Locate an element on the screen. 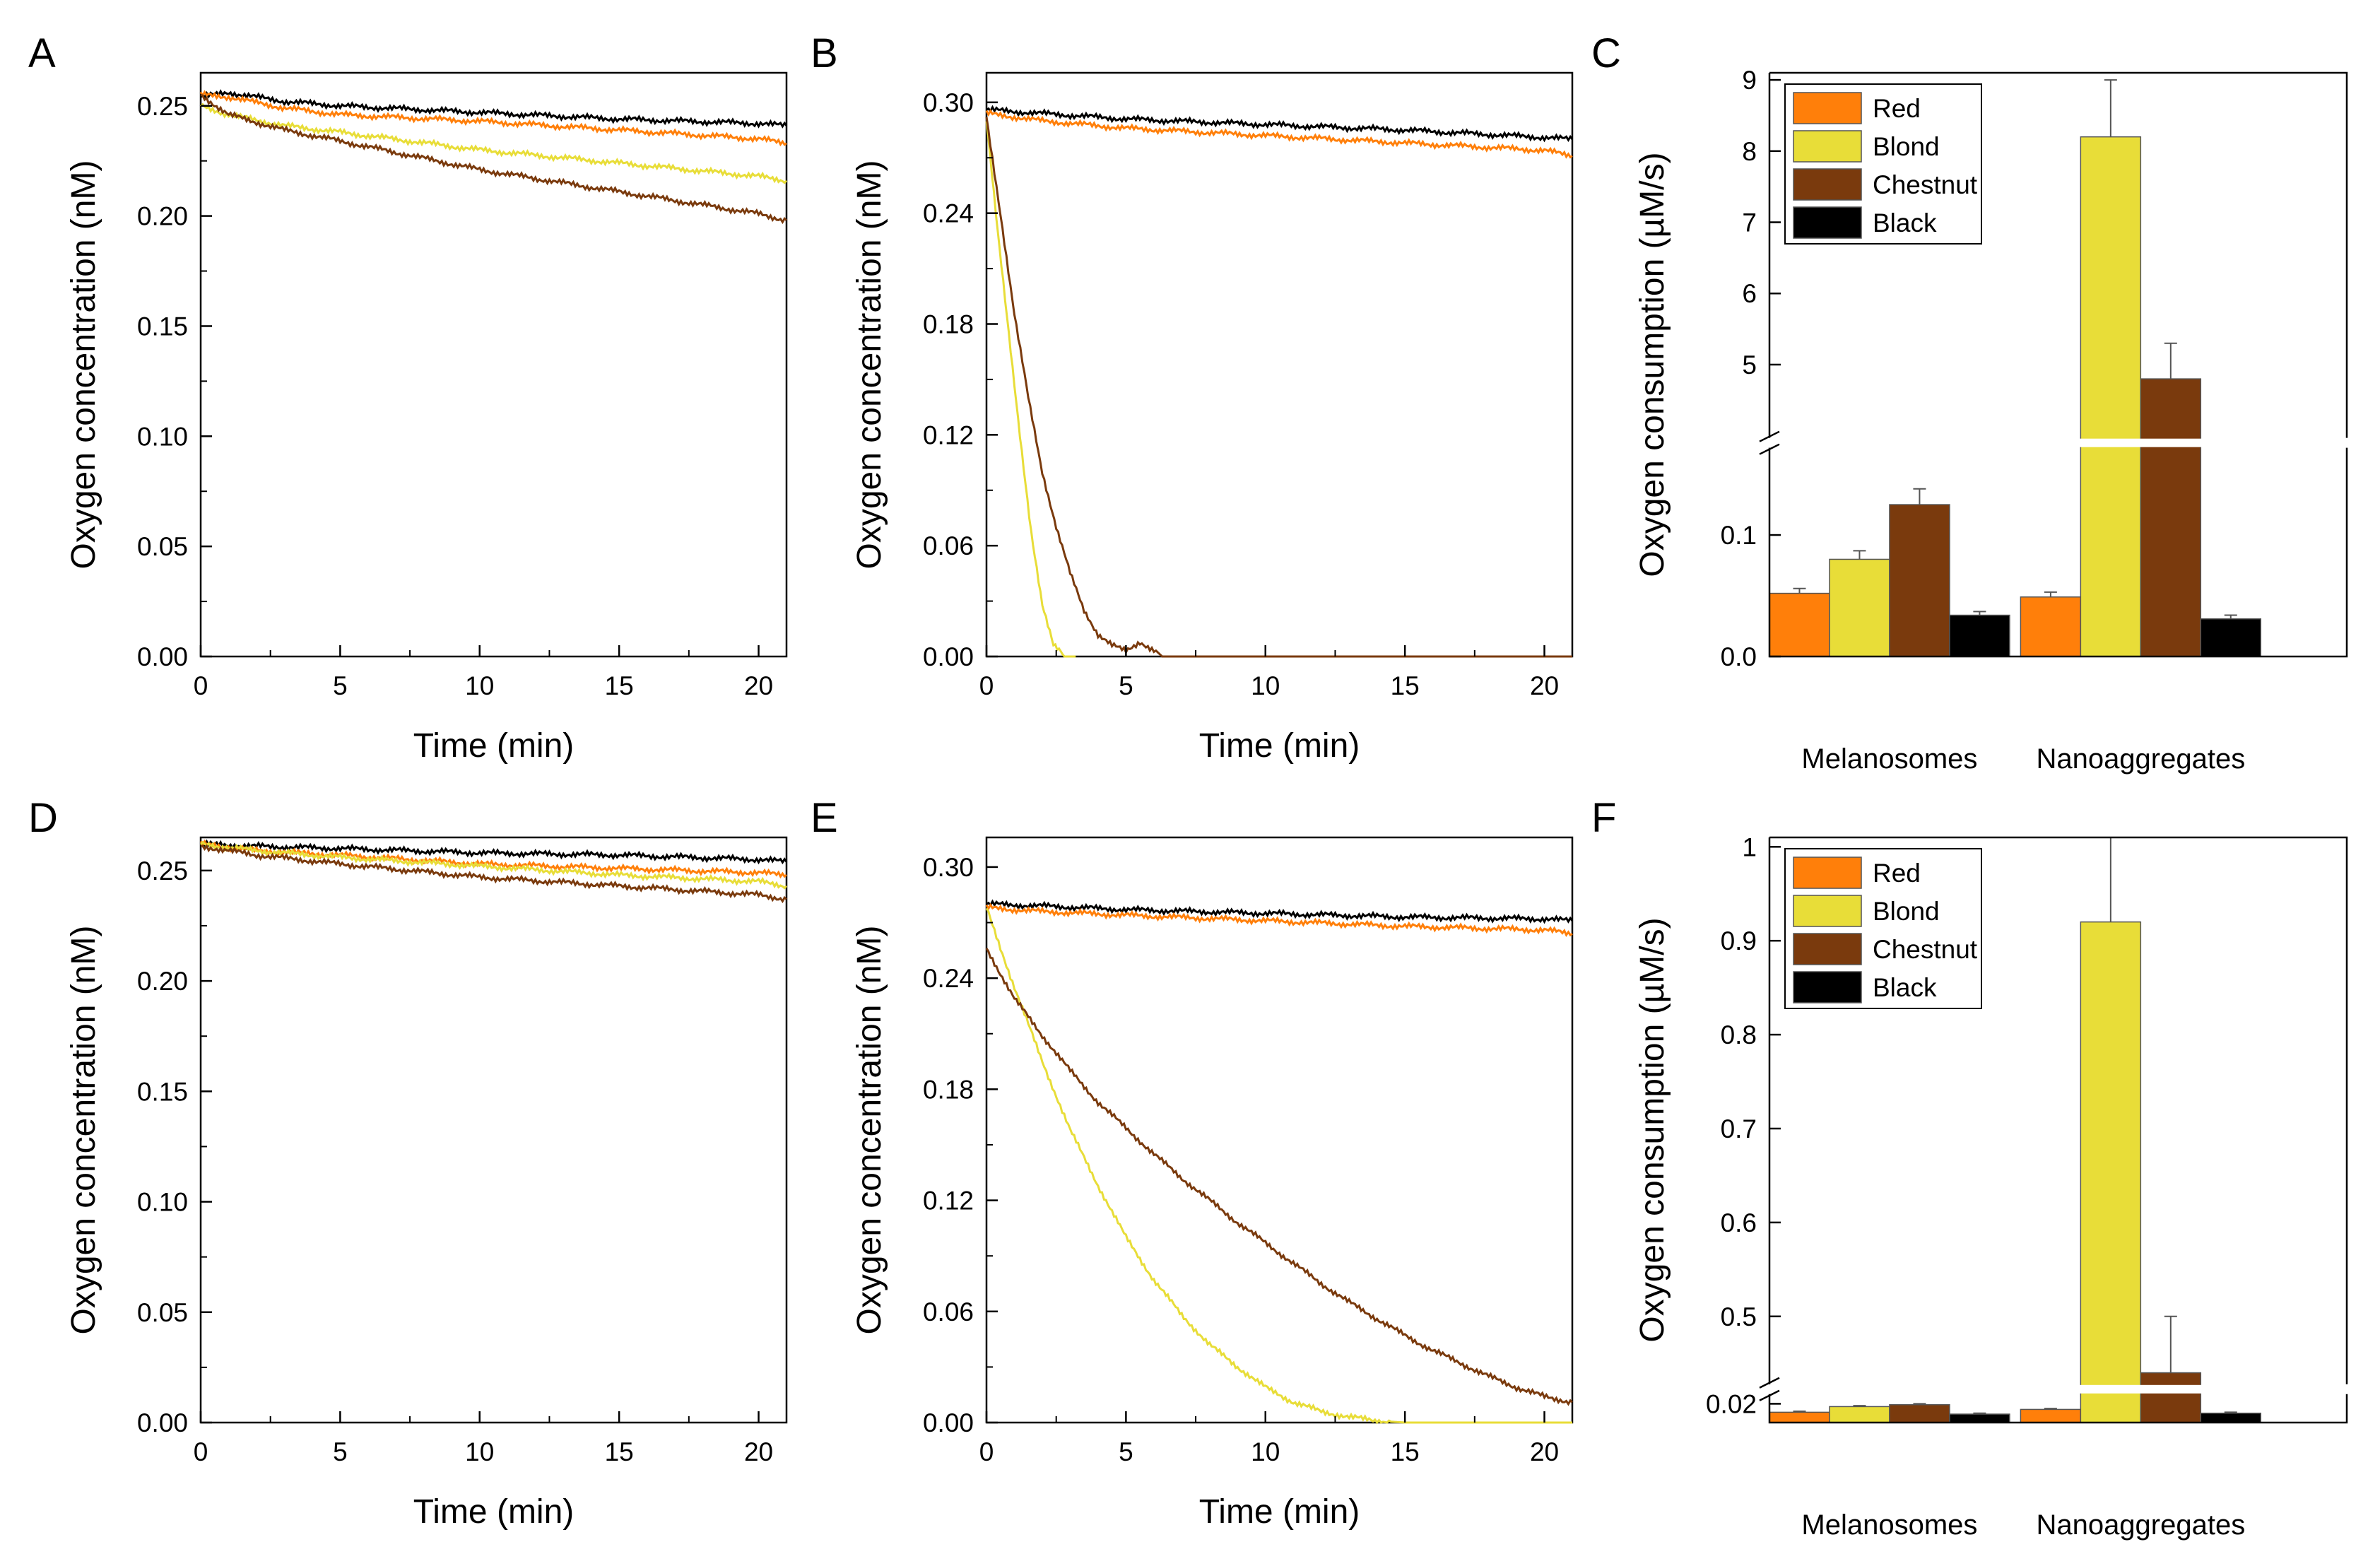  y-tick-label: 0.1 is located at coordinates (1739, 535).